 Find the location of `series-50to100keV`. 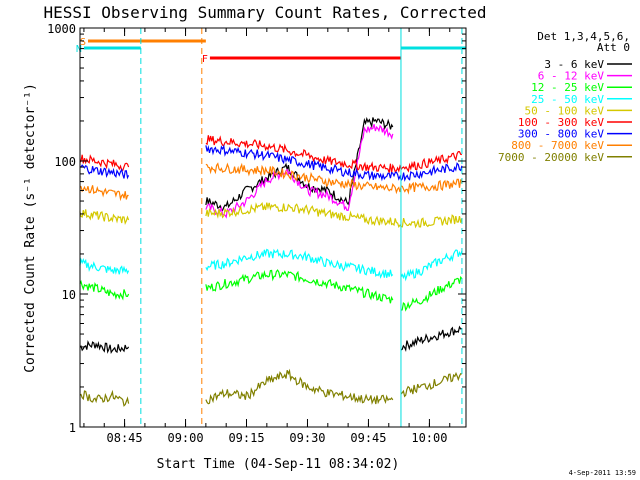

series-50to100keV is located at coordinates (271, 215).